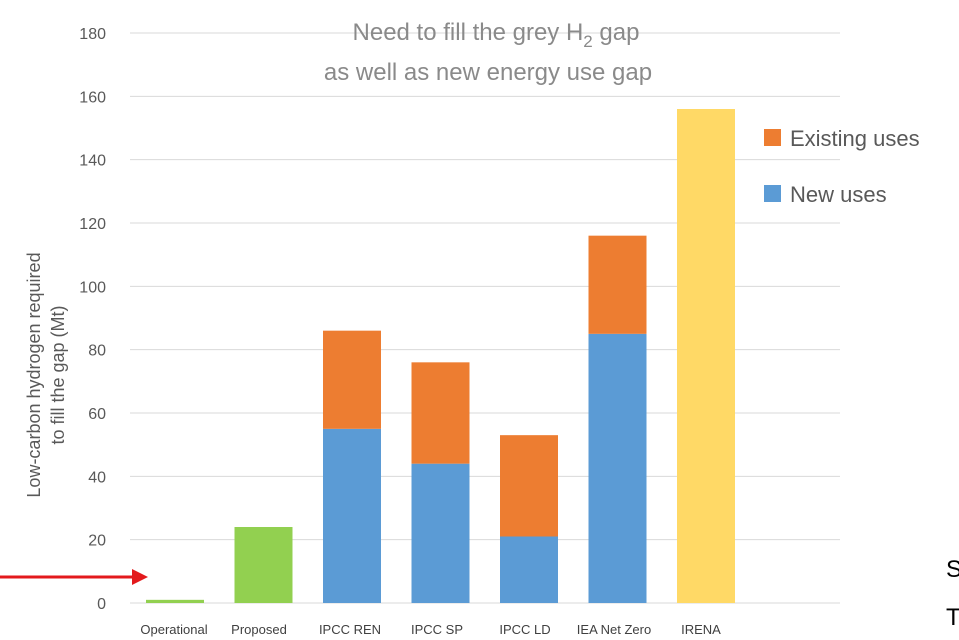  What do you see at coordinates (74, 577) in the screenshot?
I see `annotation-arrow` at bounding box center [74, 577].